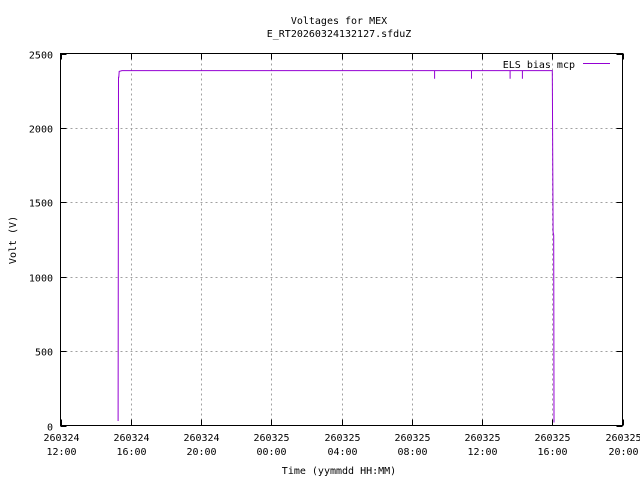 The image size is (640, 480). I want to click on y-tick-label: 1000, so click(41, 279).